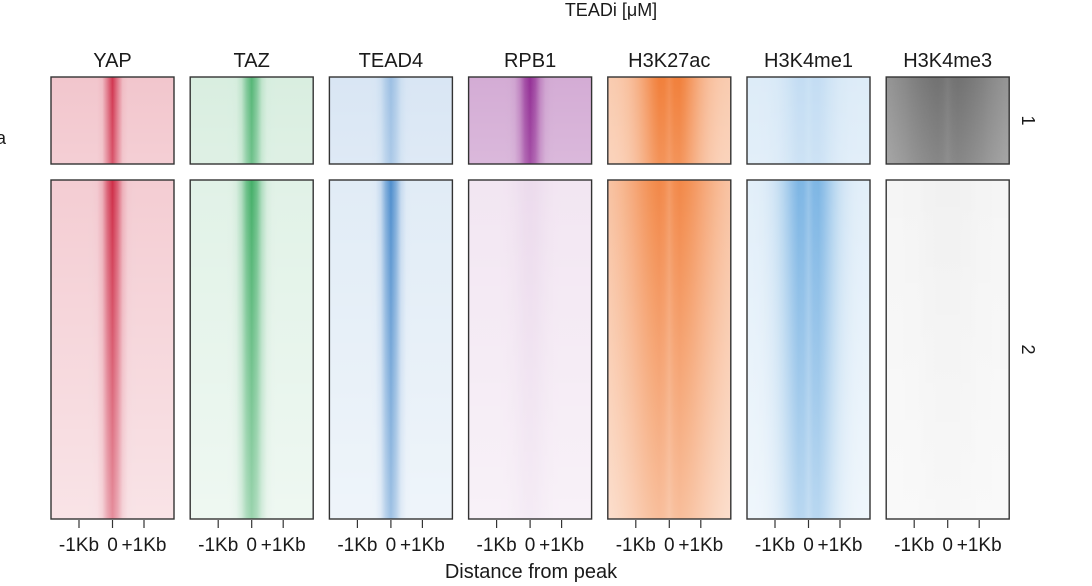  I want to click on cluster-label: 1, so click(1028, 120).